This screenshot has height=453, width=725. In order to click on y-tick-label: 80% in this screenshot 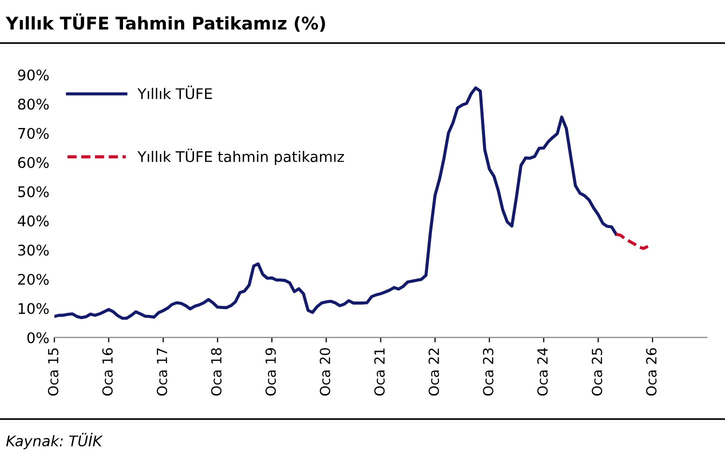, I will do `click(33, 104)`.